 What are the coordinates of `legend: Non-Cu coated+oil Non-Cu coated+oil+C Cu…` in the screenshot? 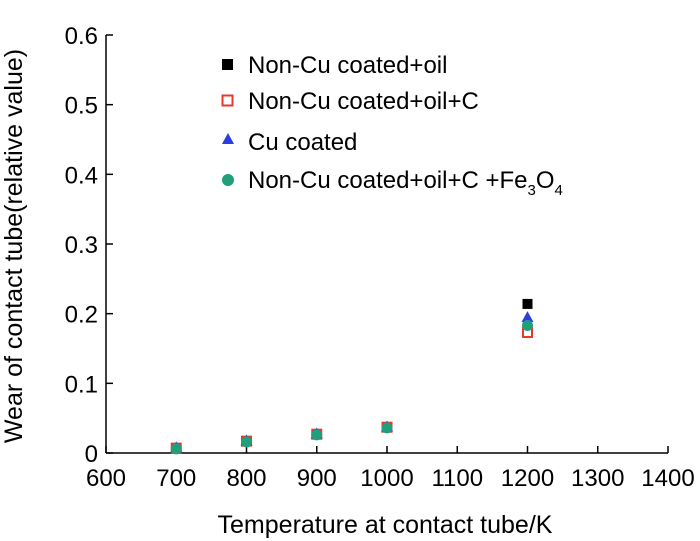 It's located at (392, 125).